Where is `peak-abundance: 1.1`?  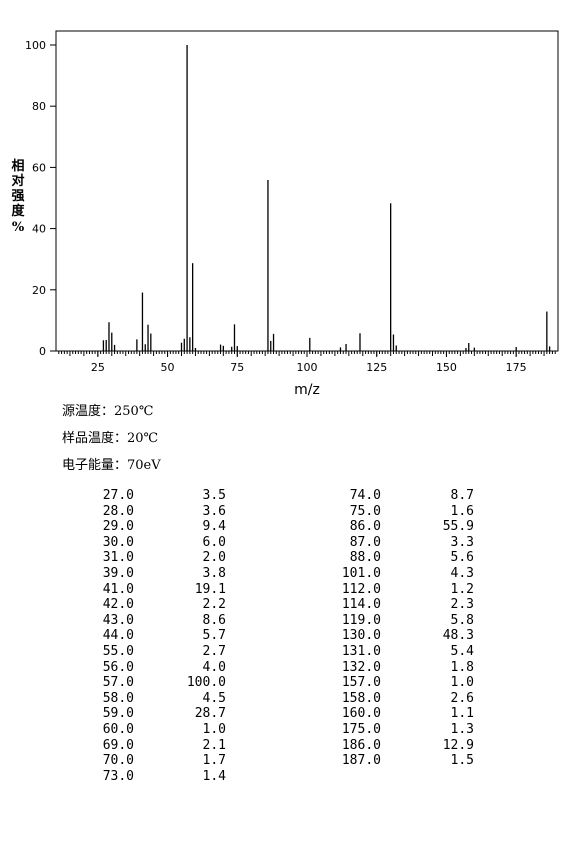 peak-abundance: 1.1 is located at coordinates (462, 714).